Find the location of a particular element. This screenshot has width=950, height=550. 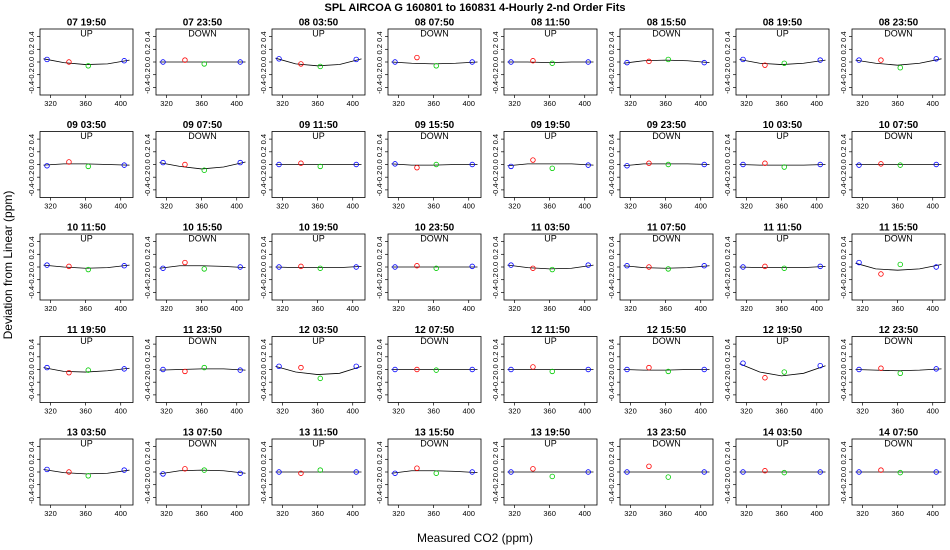

x-axis-label: Measured CO2 (ppm) is located at coordinates (475, 538).